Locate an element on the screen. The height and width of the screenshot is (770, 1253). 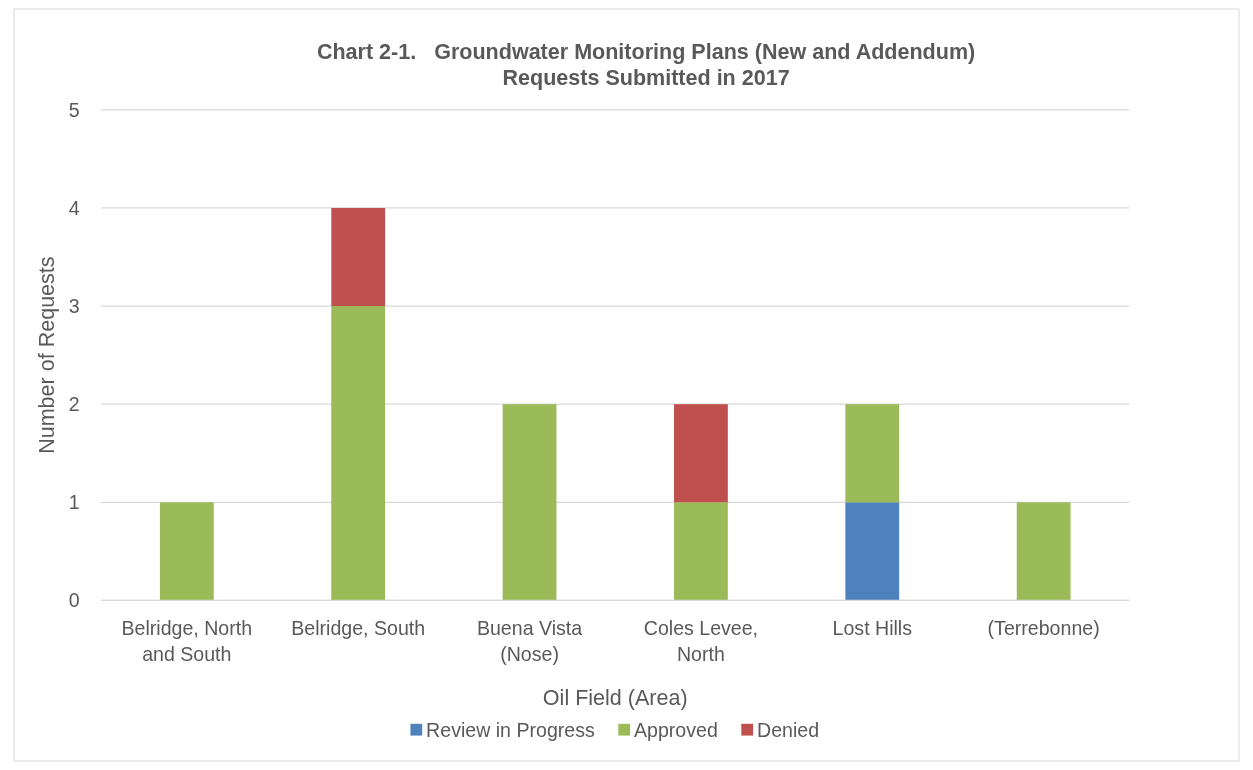
x-tick-label: Belridge, South is located at coordinates (358, 627).